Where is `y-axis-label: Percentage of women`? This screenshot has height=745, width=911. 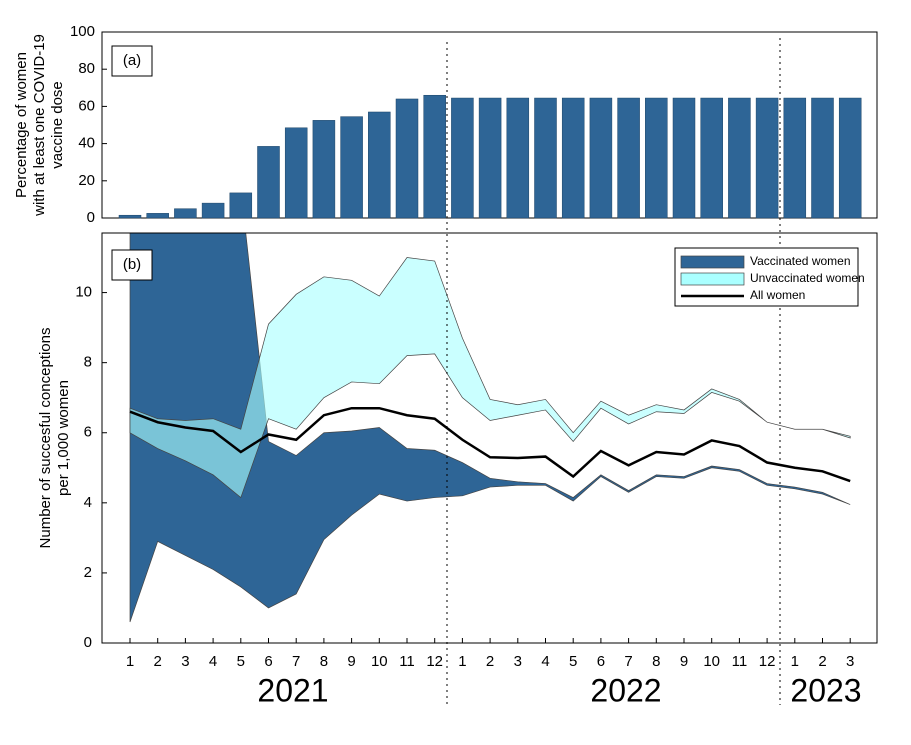 y-axis-label: Percentage of women is located at coordinates (21, 125).